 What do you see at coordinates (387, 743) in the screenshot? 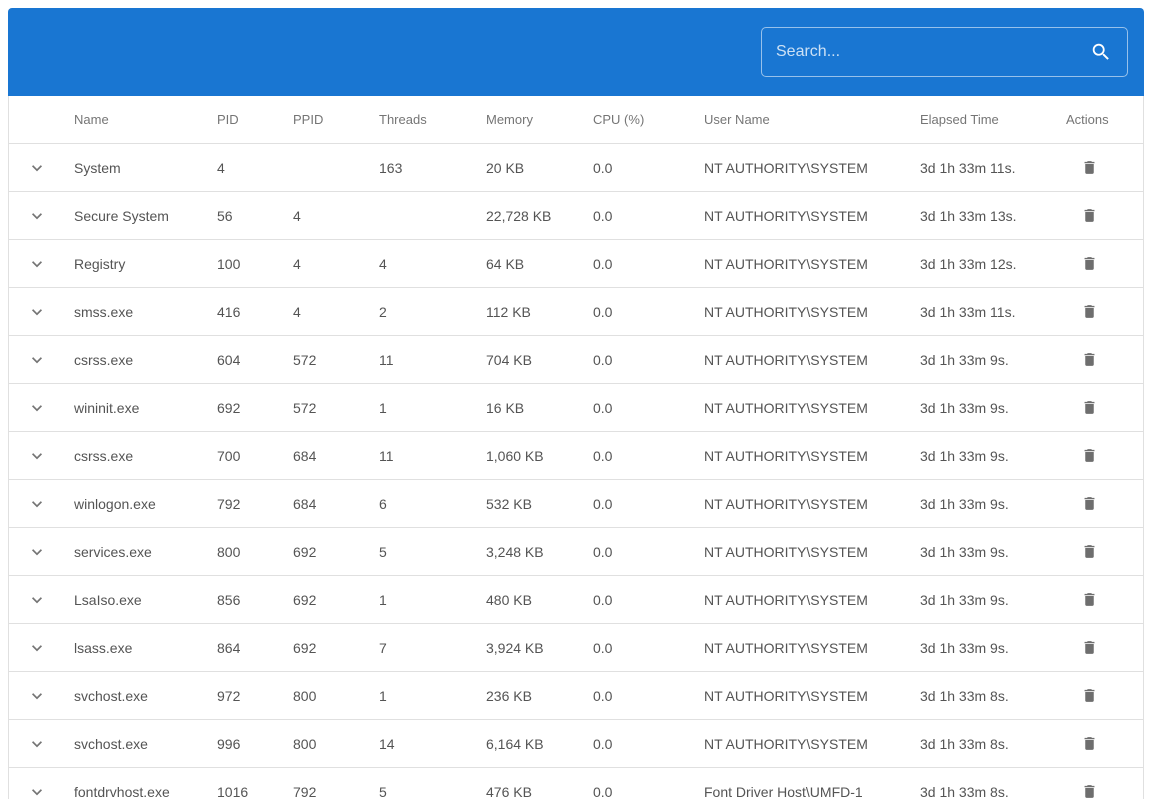
I see `cell-threads: 14` at bounding box center [387, 743].